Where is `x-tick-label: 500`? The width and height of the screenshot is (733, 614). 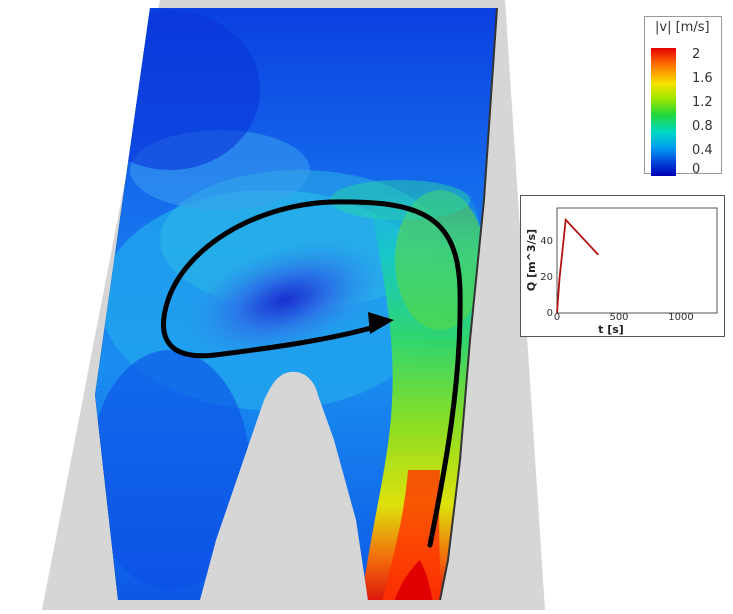 x-tick-label: 500 is located at coordinates (618, 317).